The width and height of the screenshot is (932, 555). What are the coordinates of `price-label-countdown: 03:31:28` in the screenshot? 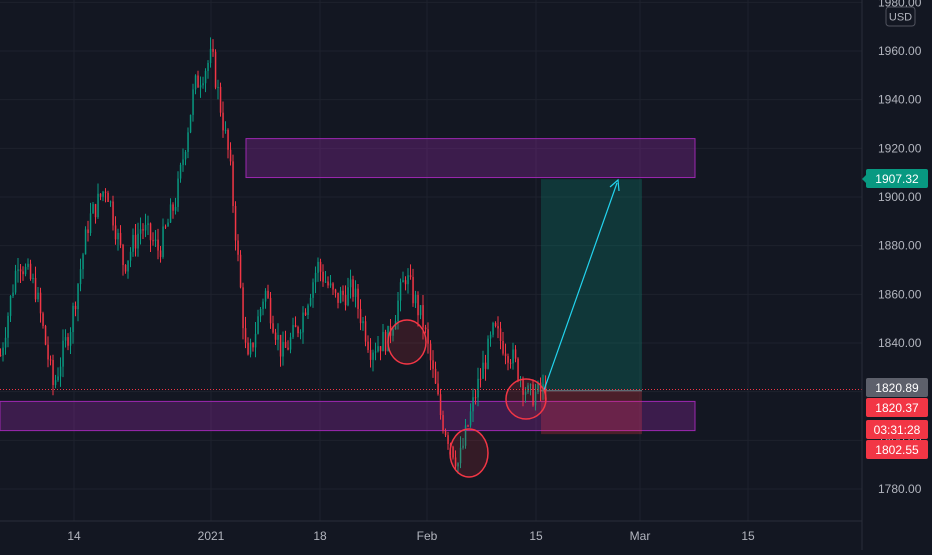 It's located at (897, 430).